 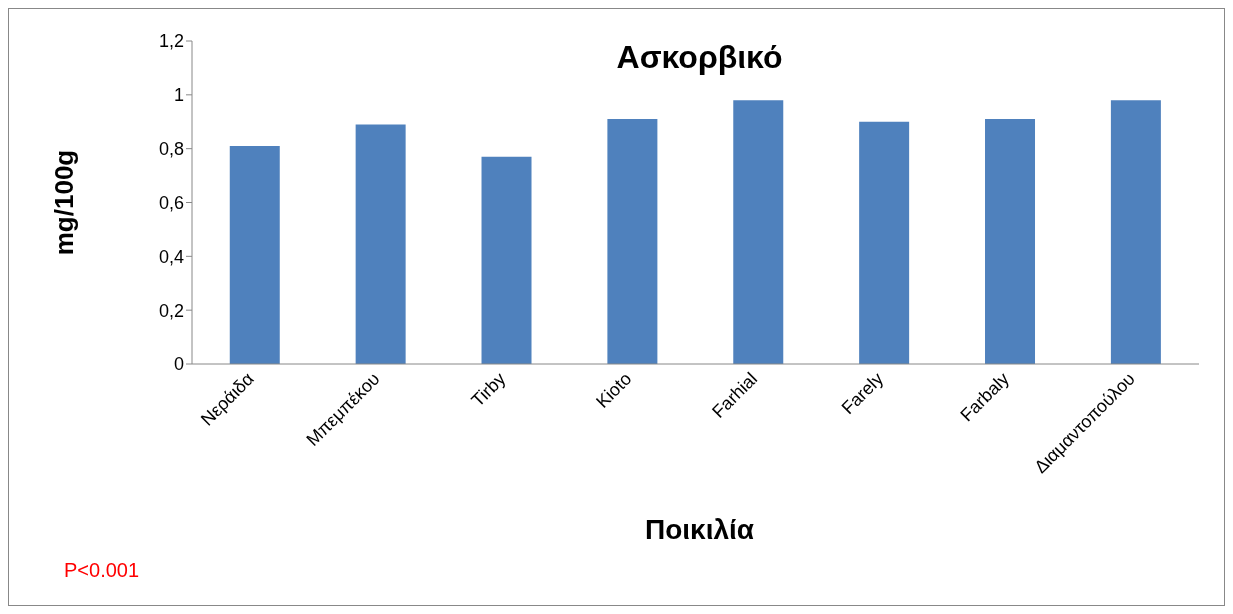 I want to click on y-tick-label: 0,6, so click(x=171, y=202).